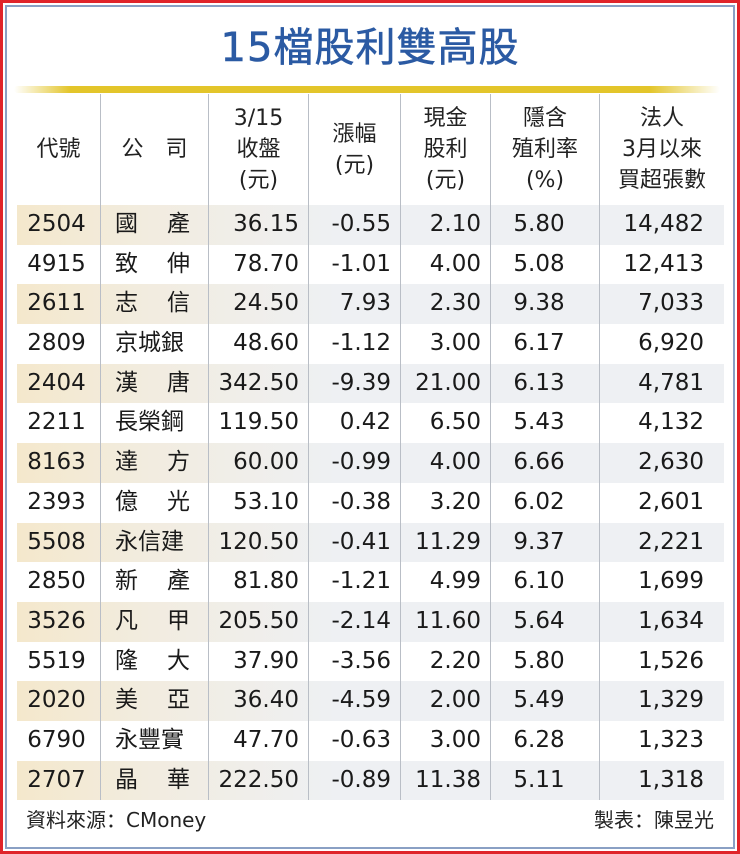 The height and width of the screenshot is (854, 740). Describe the element at coordinates (661, 701) in the screenshot. I see `institutional-net-buy: 1,329` at that location.